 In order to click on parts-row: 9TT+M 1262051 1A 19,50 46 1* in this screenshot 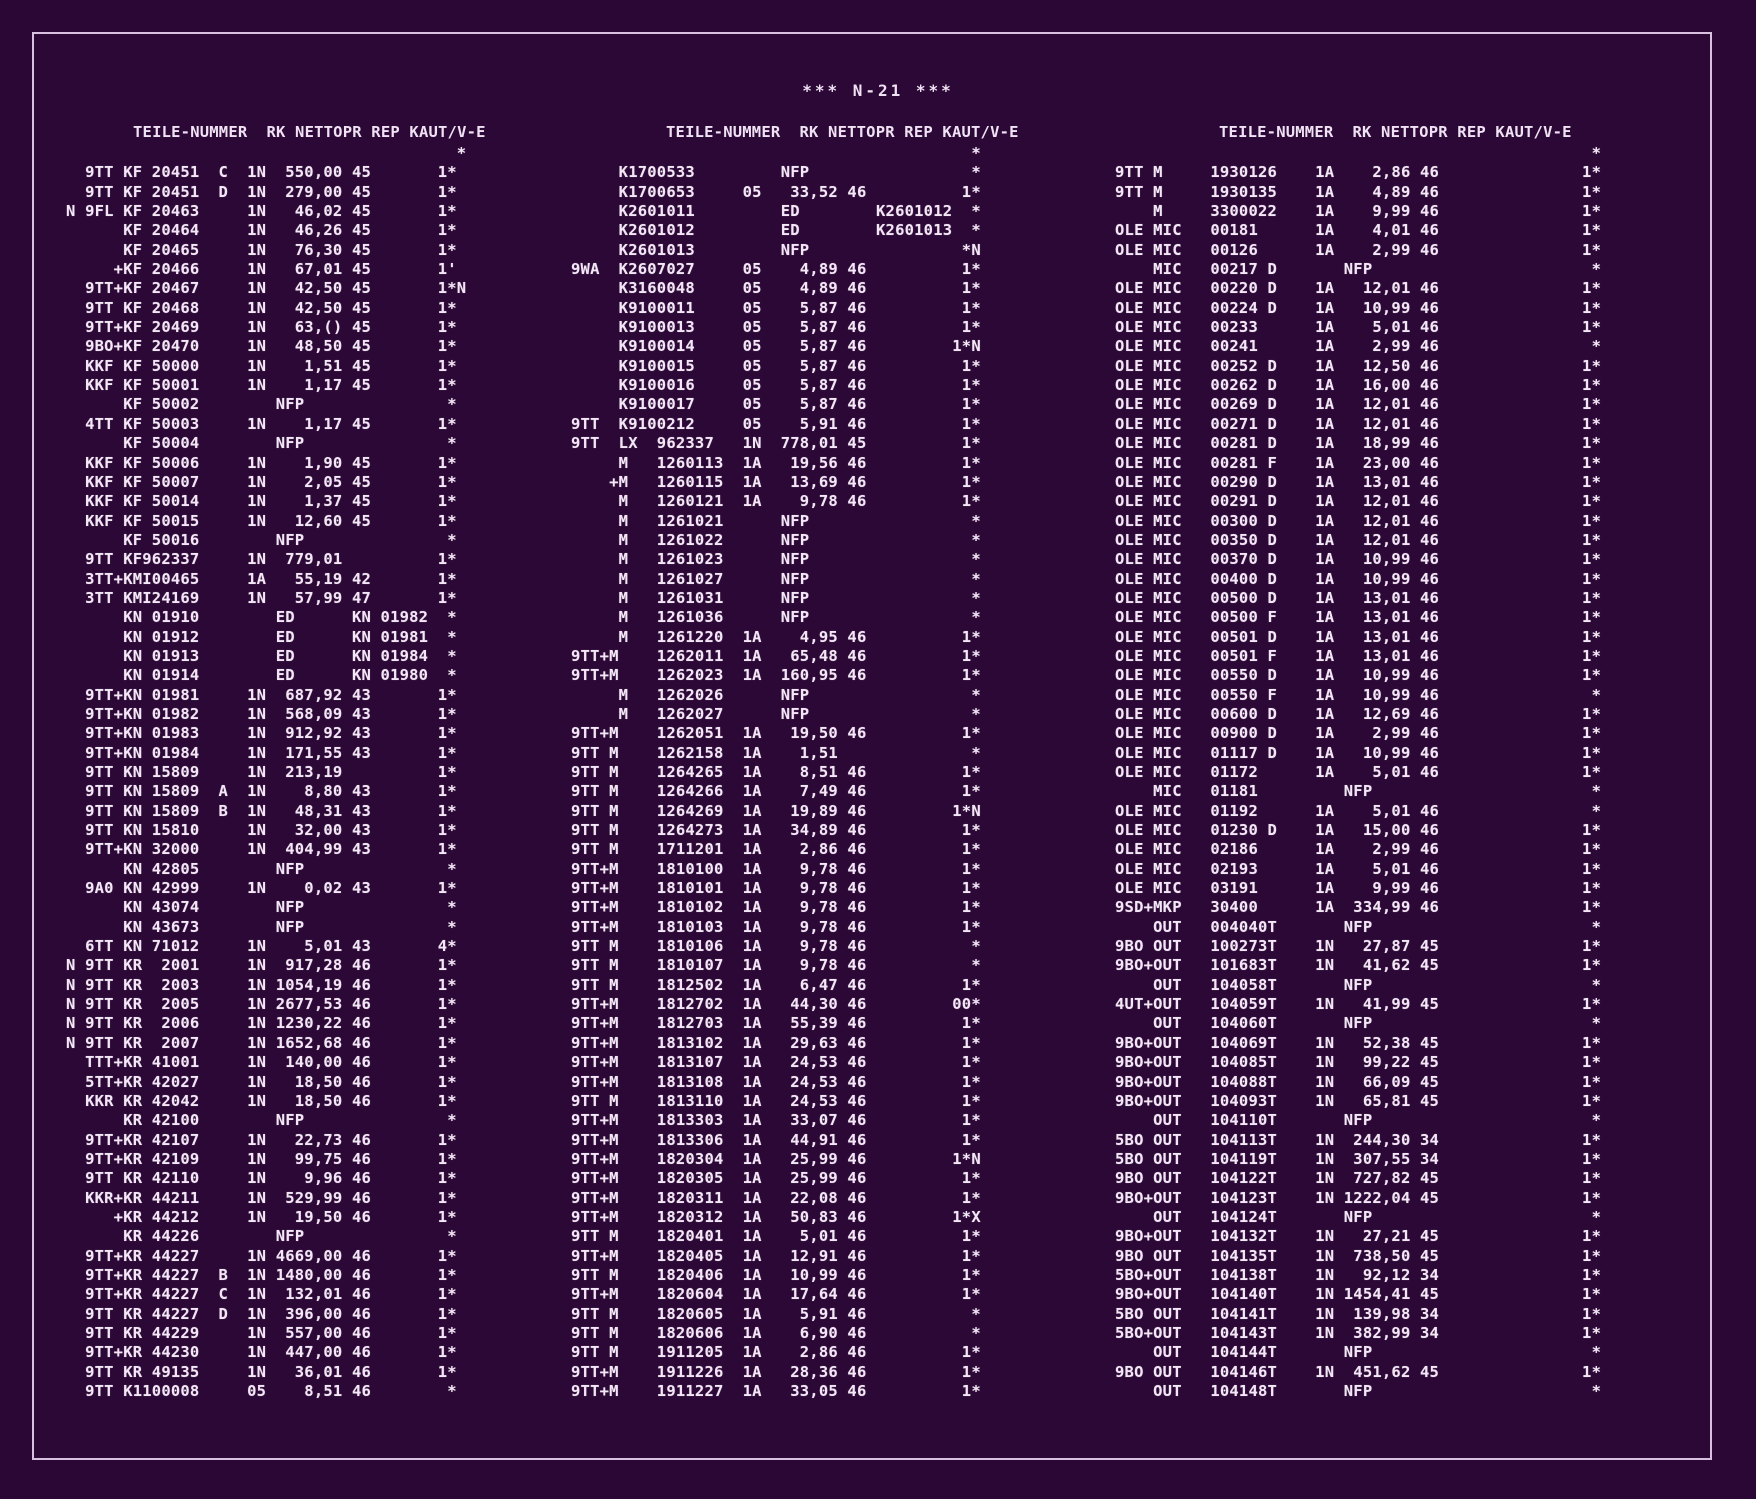, I will do `click(776, 733)`.